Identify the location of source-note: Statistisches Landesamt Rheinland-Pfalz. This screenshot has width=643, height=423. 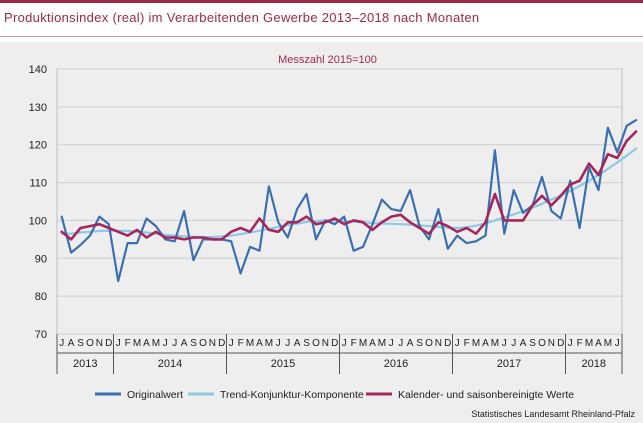
(553, 414).